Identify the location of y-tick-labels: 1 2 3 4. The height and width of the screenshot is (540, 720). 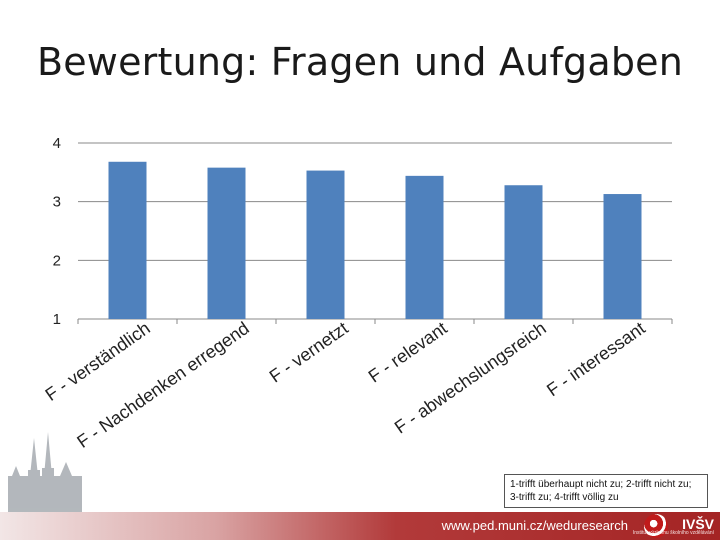
(57, 231).